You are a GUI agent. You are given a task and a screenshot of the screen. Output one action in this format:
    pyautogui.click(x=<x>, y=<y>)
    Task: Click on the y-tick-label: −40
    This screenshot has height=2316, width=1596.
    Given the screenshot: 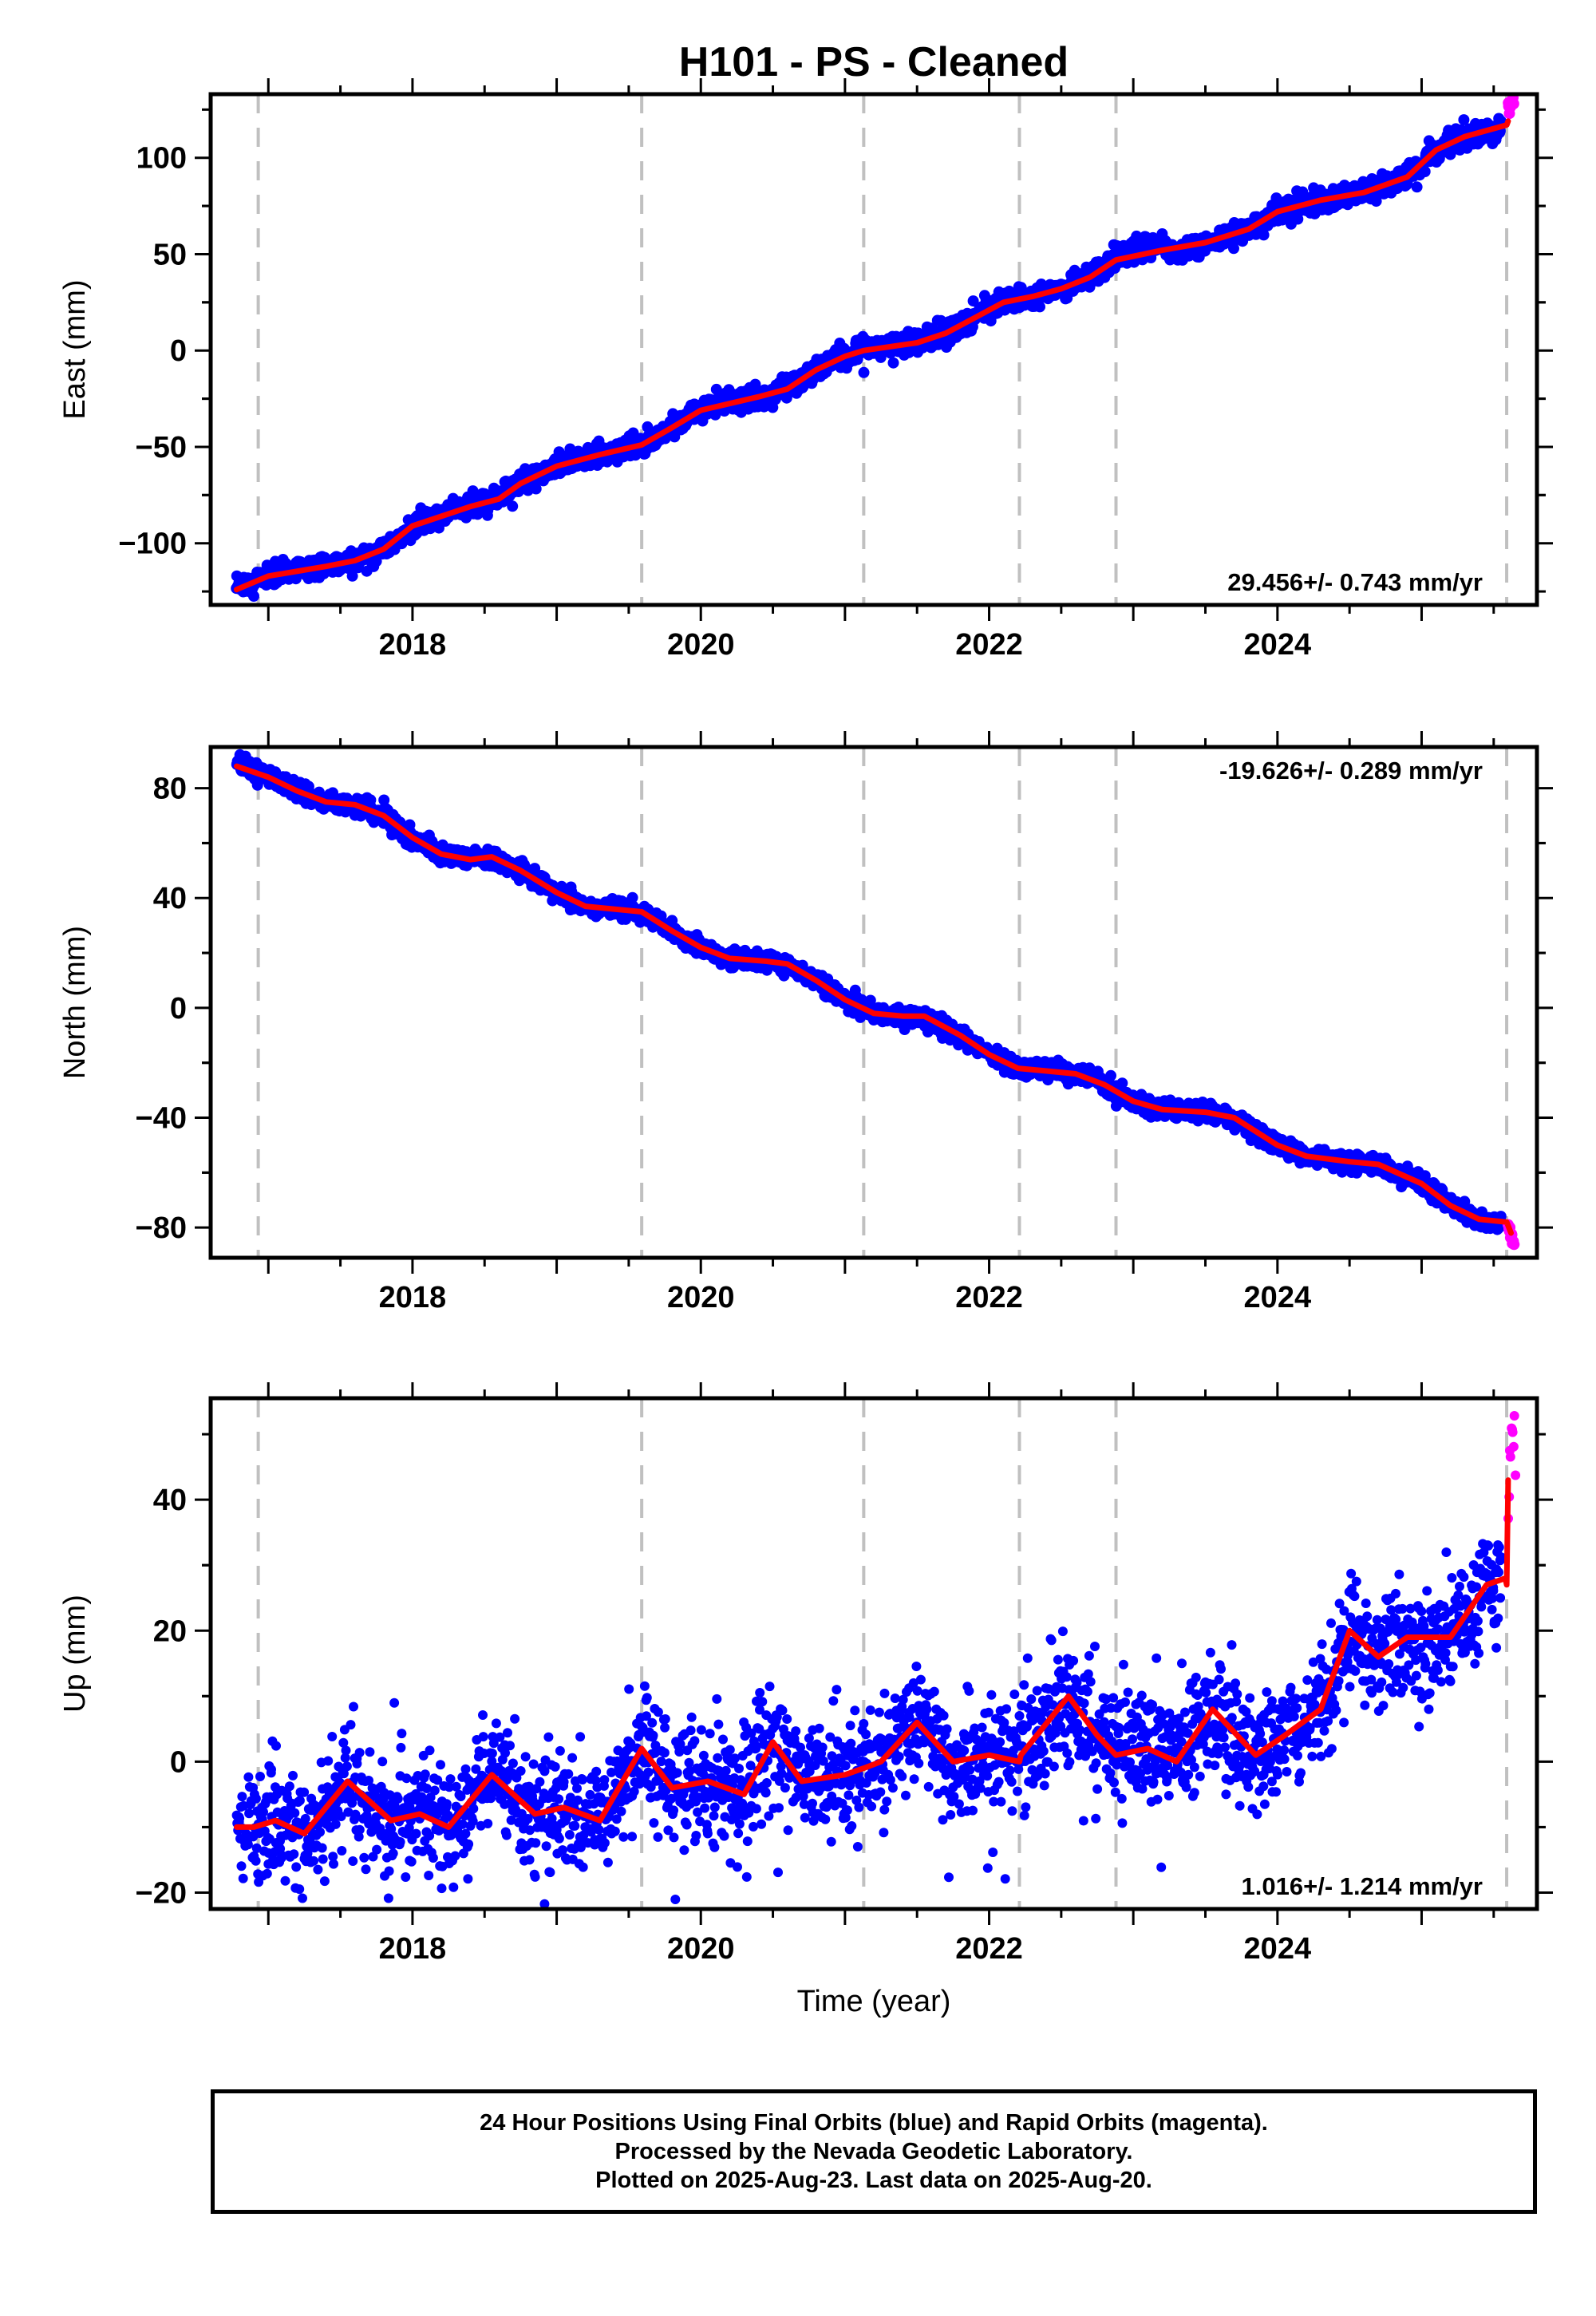 What is the action you would take?
    pyautogui.click(x=161, y=1119)
    